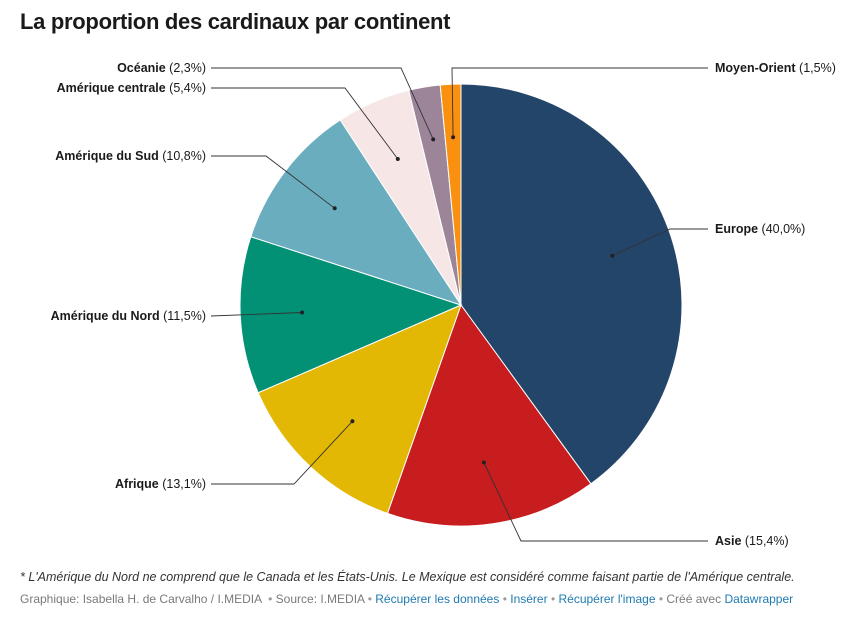  What do you see at coordinates (755, 68) in the screenshot?
I see `slice-label-name: Moyen-Orient` at bounding box center [755, 68].